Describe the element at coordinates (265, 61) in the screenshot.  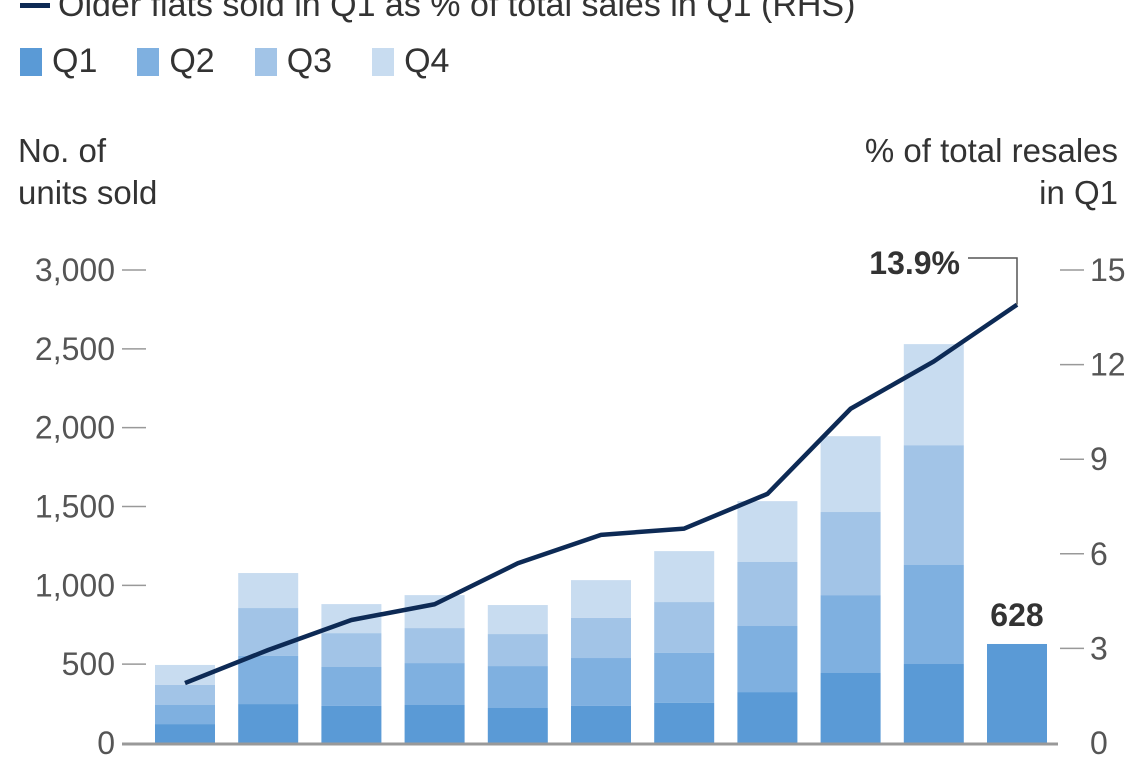
I see `q3-swatch` at that location.